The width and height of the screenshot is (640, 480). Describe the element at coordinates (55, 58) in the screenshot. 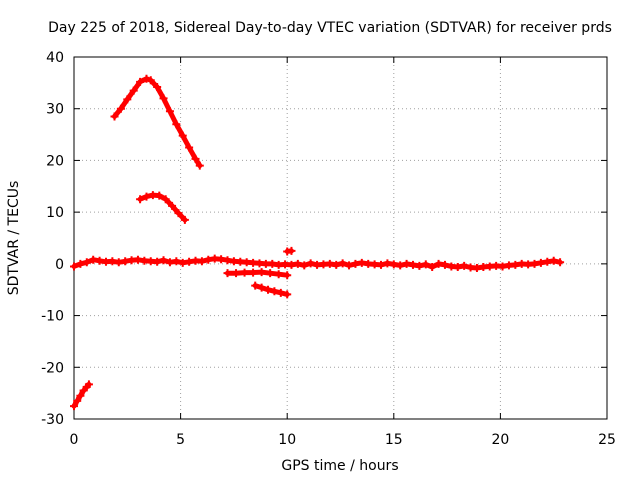

I see `y-tick-label: 40` at that location.